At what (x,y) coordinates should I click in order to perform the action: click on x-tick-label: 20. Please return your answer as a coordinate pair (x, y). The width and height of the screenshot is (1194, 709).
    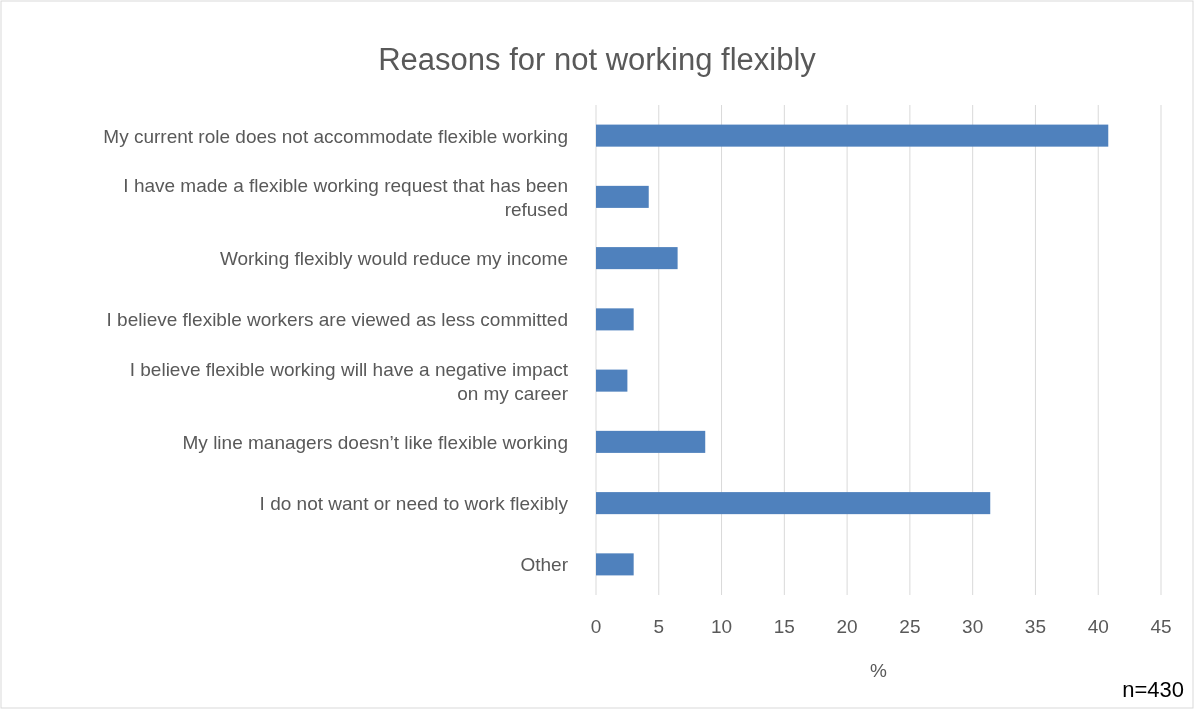
    Looking at the image, I should click on (847, 626).